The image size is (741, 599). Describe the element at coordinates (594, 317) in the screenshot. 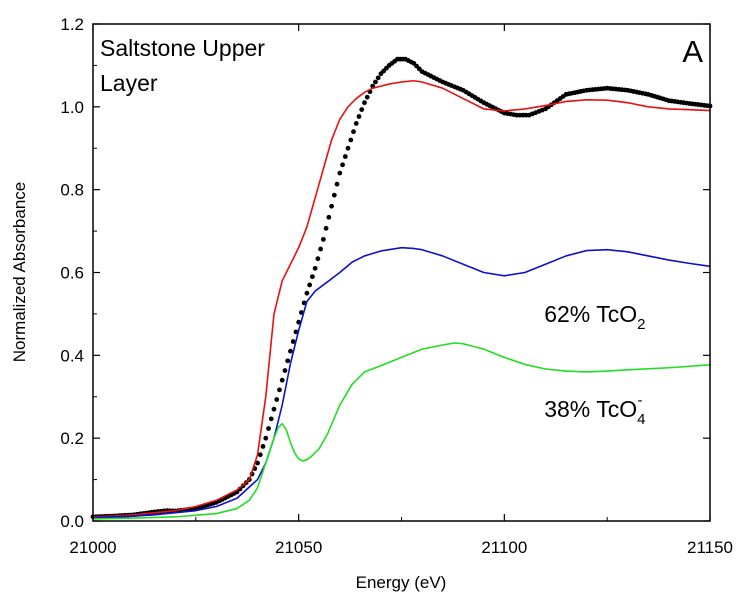

I see `annotation-0: 62% TcO2` at that location.